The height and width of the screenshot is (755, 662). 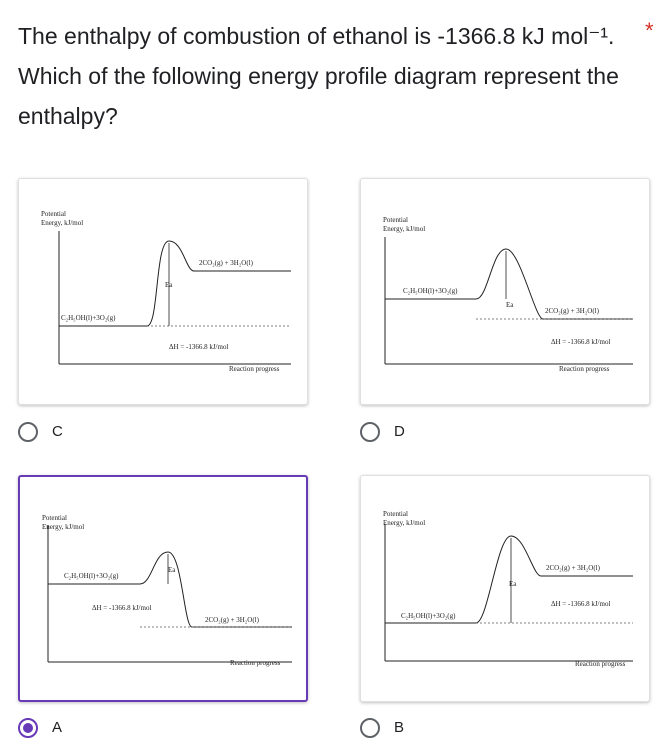 What do you see at coordinates (399, 431) in the screenshot?
I see `option-label: D` at bounding box center [399, 431].